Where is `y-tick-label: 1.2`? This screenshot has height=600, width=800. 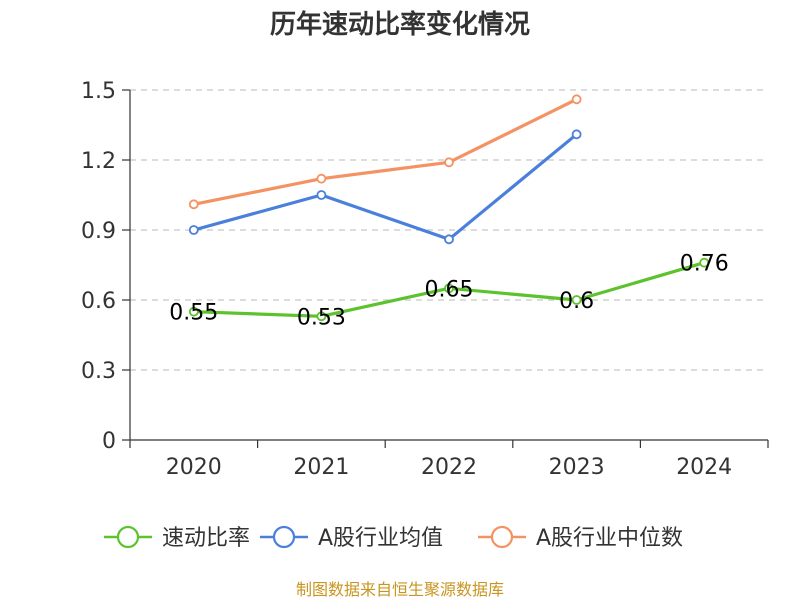
y-tick-label: 1.2 is located at coordinates (98, 161).